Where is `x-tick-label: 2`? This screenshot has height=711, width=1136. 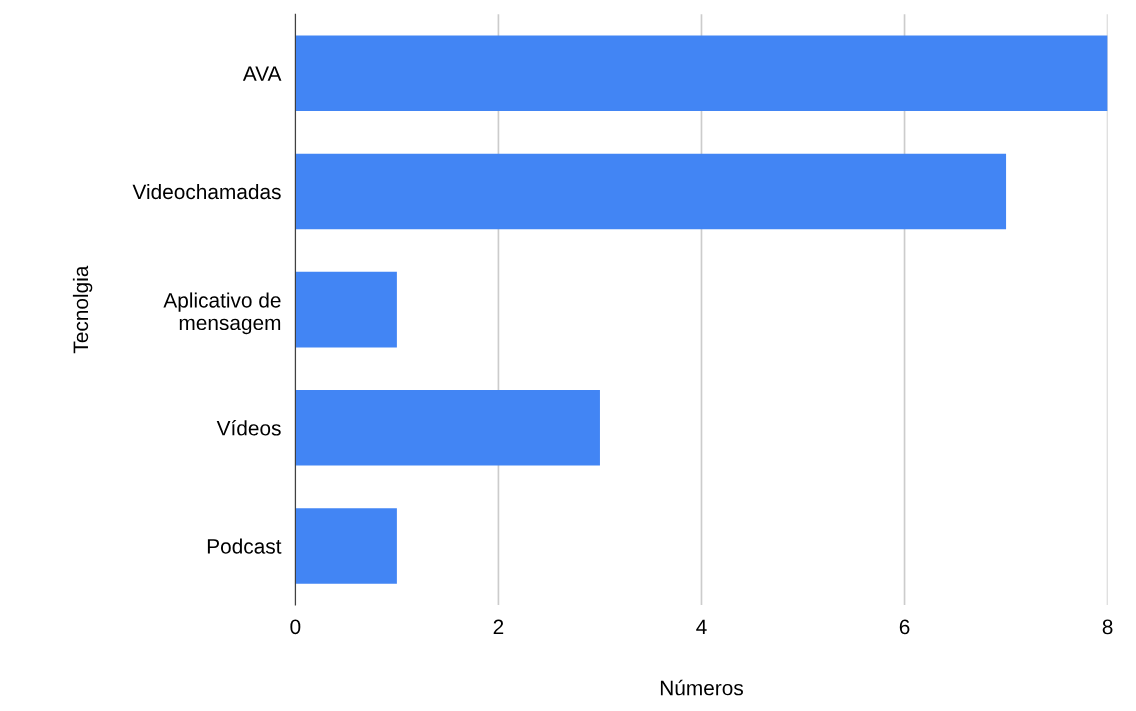
x-tick-label: 2 is located at coordinates (498, 627).